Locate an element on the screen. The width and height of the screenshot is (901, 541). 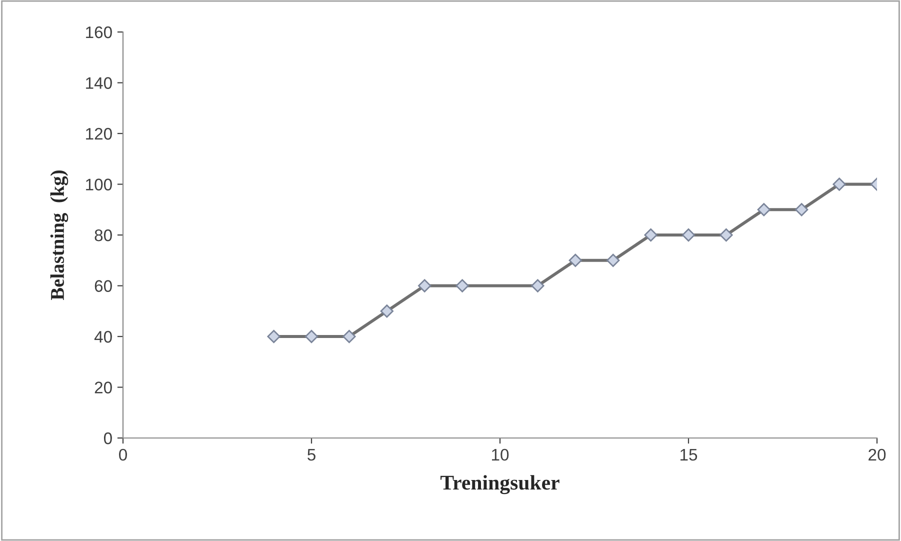
y-tick-label: 60 is located at coordinates (103, 286).